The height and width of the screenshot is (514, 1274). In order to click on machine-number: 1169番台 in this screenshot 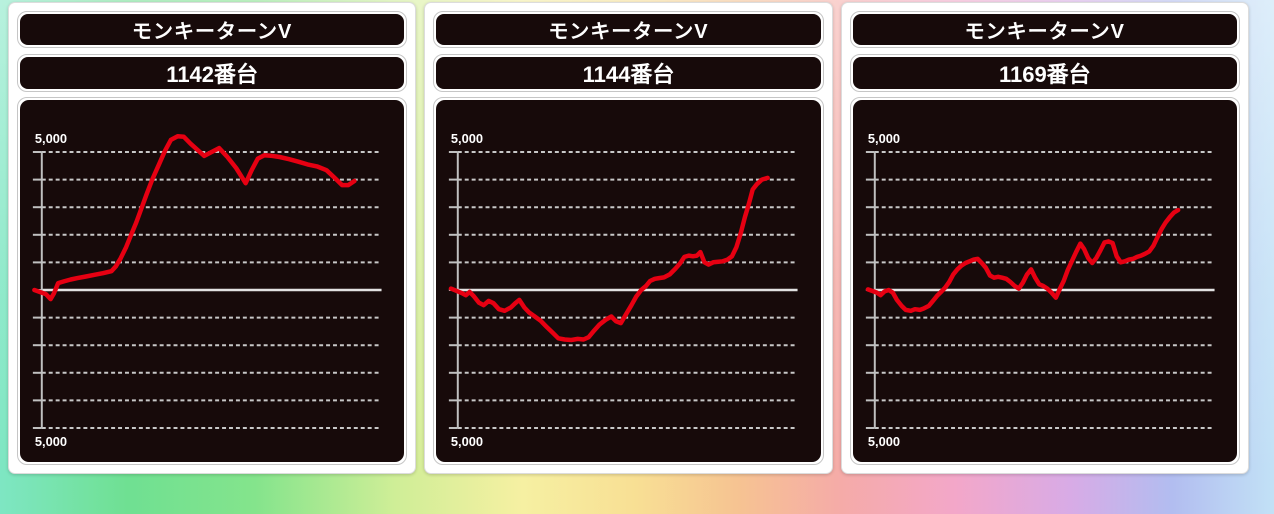, I will do `click(1044, 73)`.